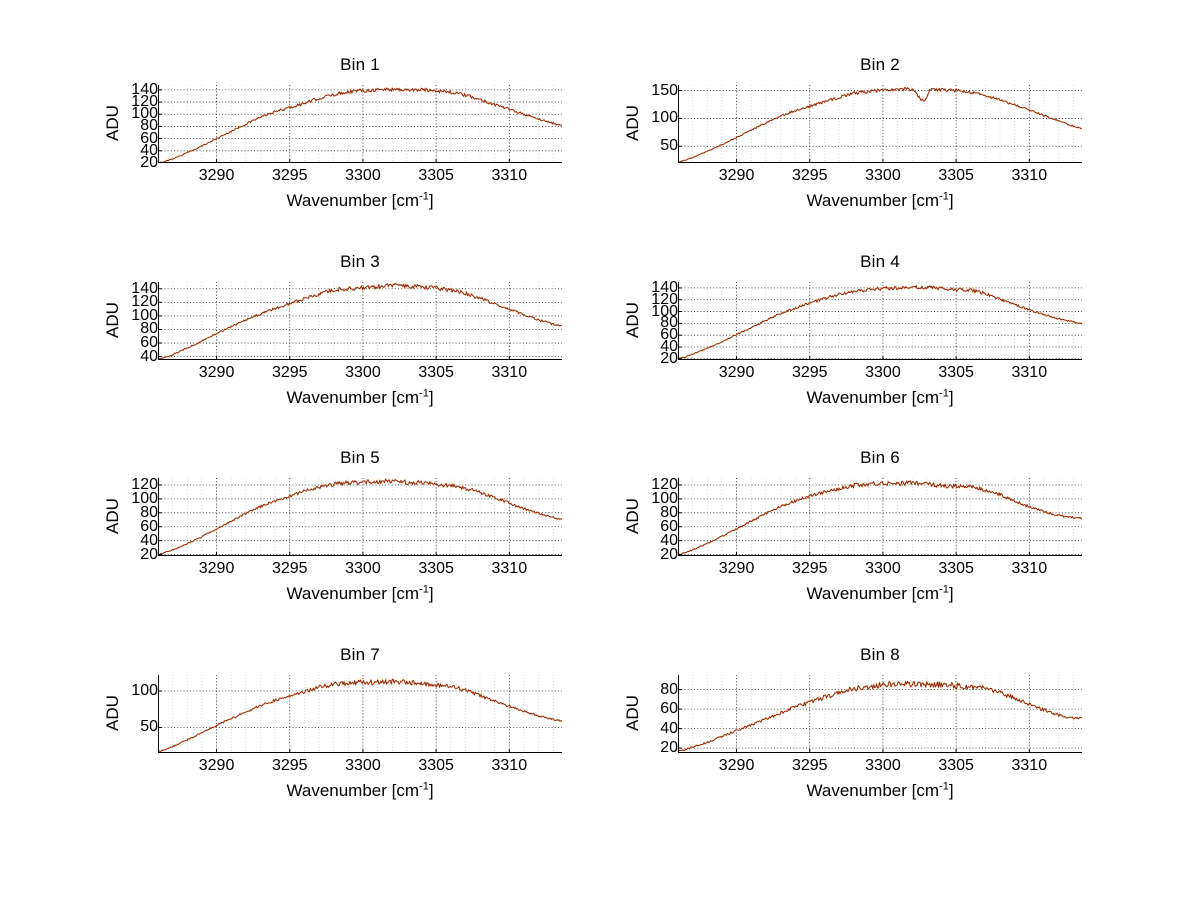 The image size is (1200, 901). I want to click on y-tick-labels: 20 40 60 80, so click(660, 715).